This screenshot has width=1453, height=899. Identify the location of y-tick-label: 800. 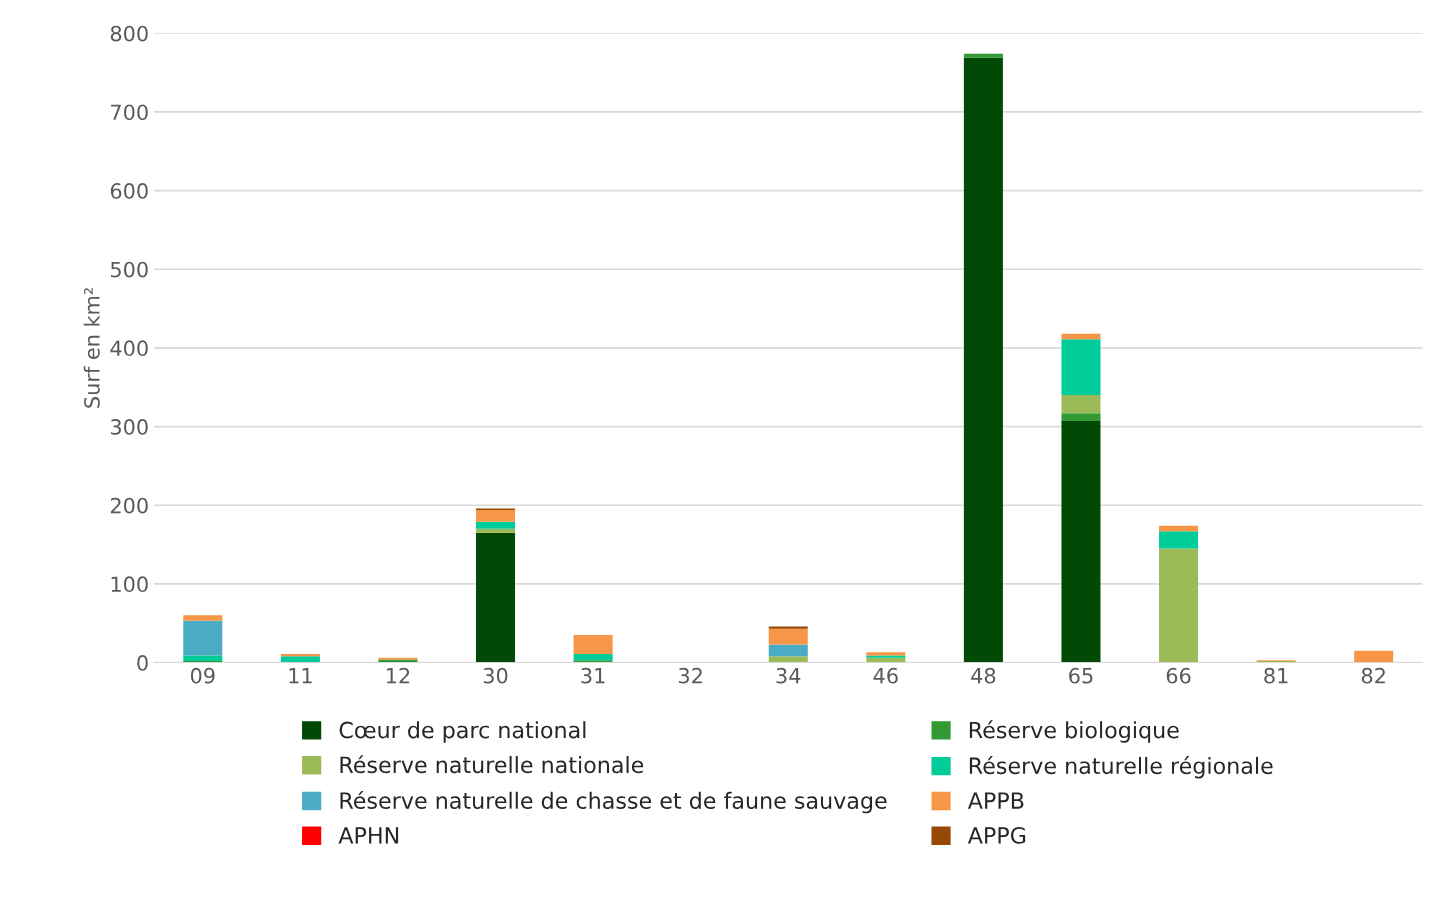
(129, 33).